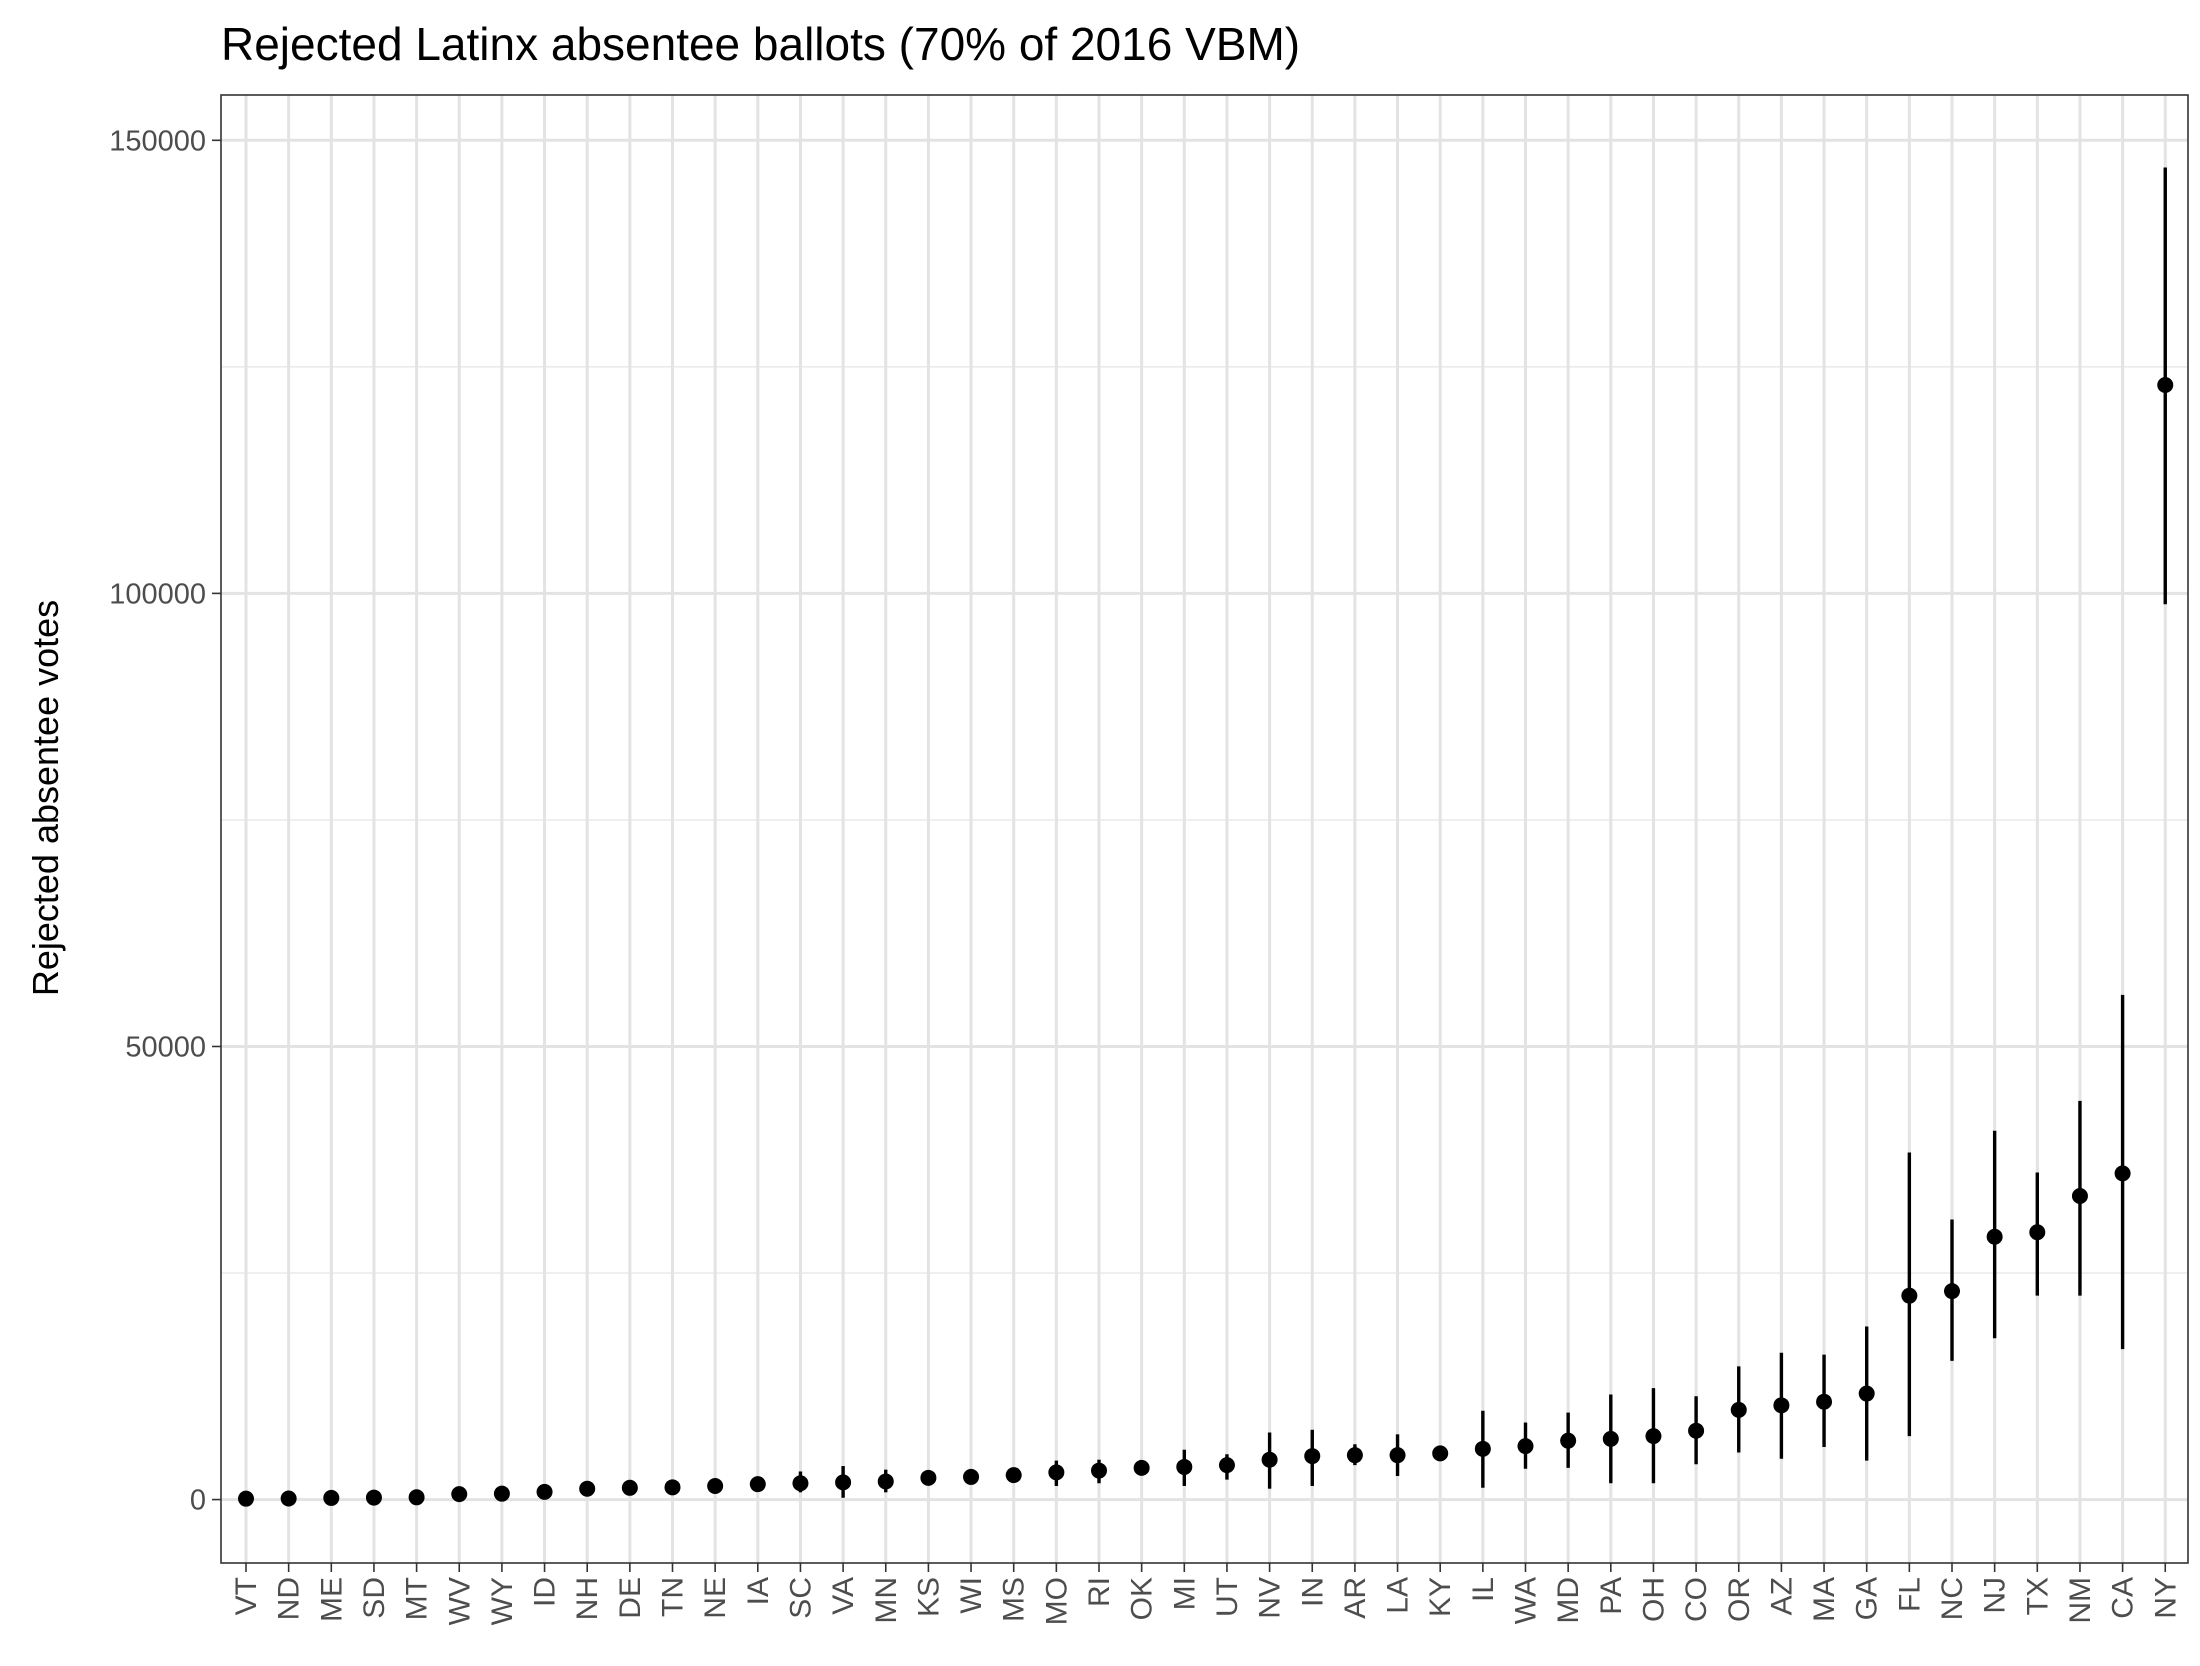 The width and height of the screenshot is (2200, 1666). Describe the element at coordinates (1526, 1600) in the screenshot. I see `x-tick-label-wa: WA` at that location.